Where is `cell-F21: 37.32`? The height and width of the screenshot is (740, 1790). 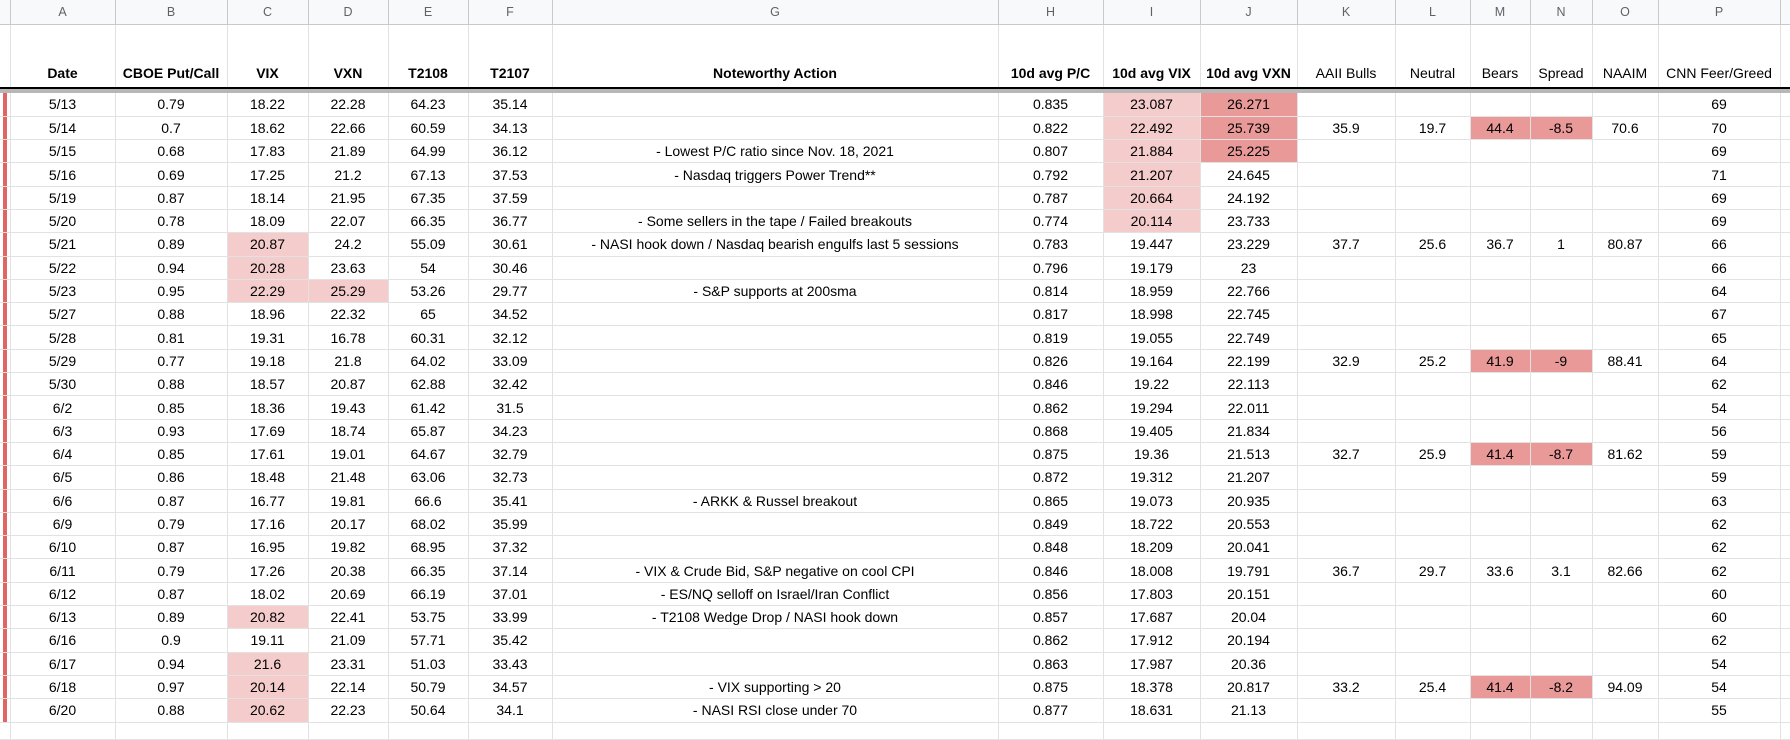 cell-F21: 37.32 is located at coordinates (510, 547).